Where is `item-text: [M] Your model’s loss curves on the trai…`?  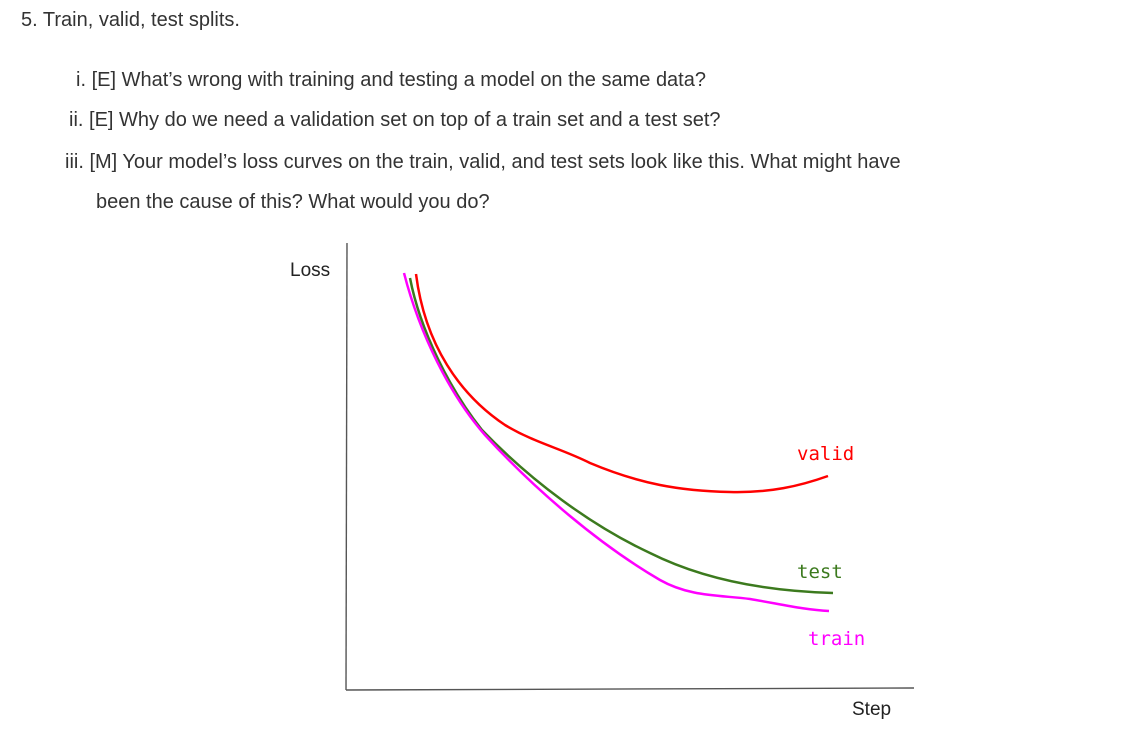
item-text: [M] Your model’s loss curves on the trai… is located at coordinates (495, 162).